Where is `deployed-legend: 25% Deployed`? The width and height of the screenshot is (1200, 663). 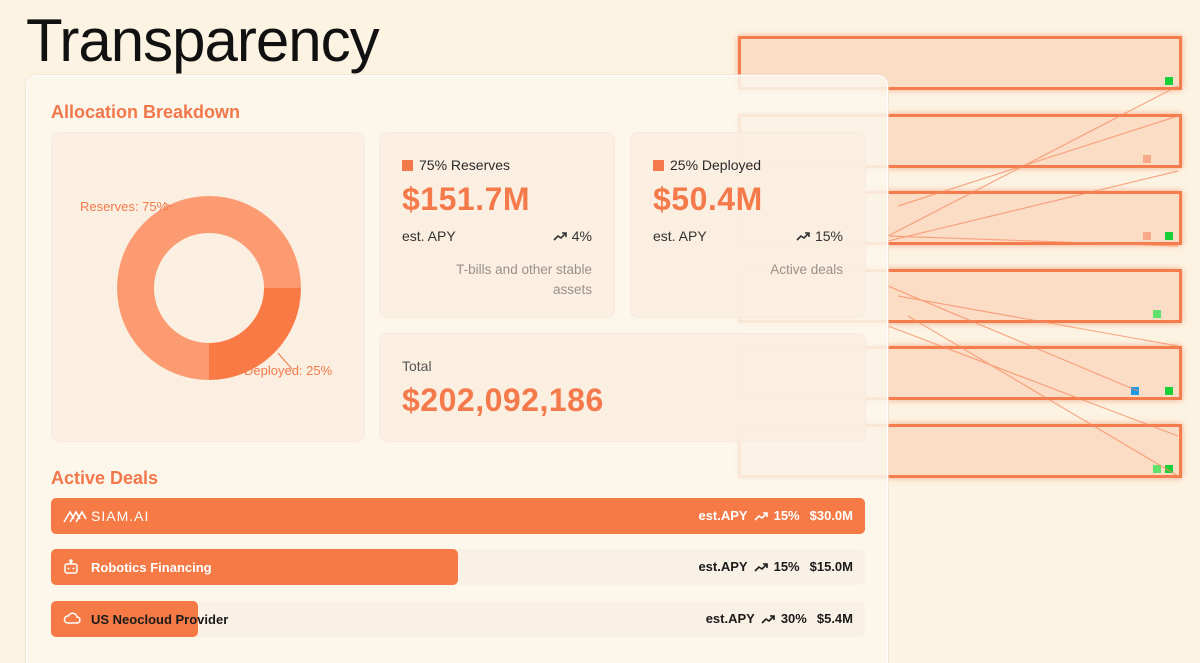 deployed-legend: 25% Deployed is located at coordinates (707, 165).